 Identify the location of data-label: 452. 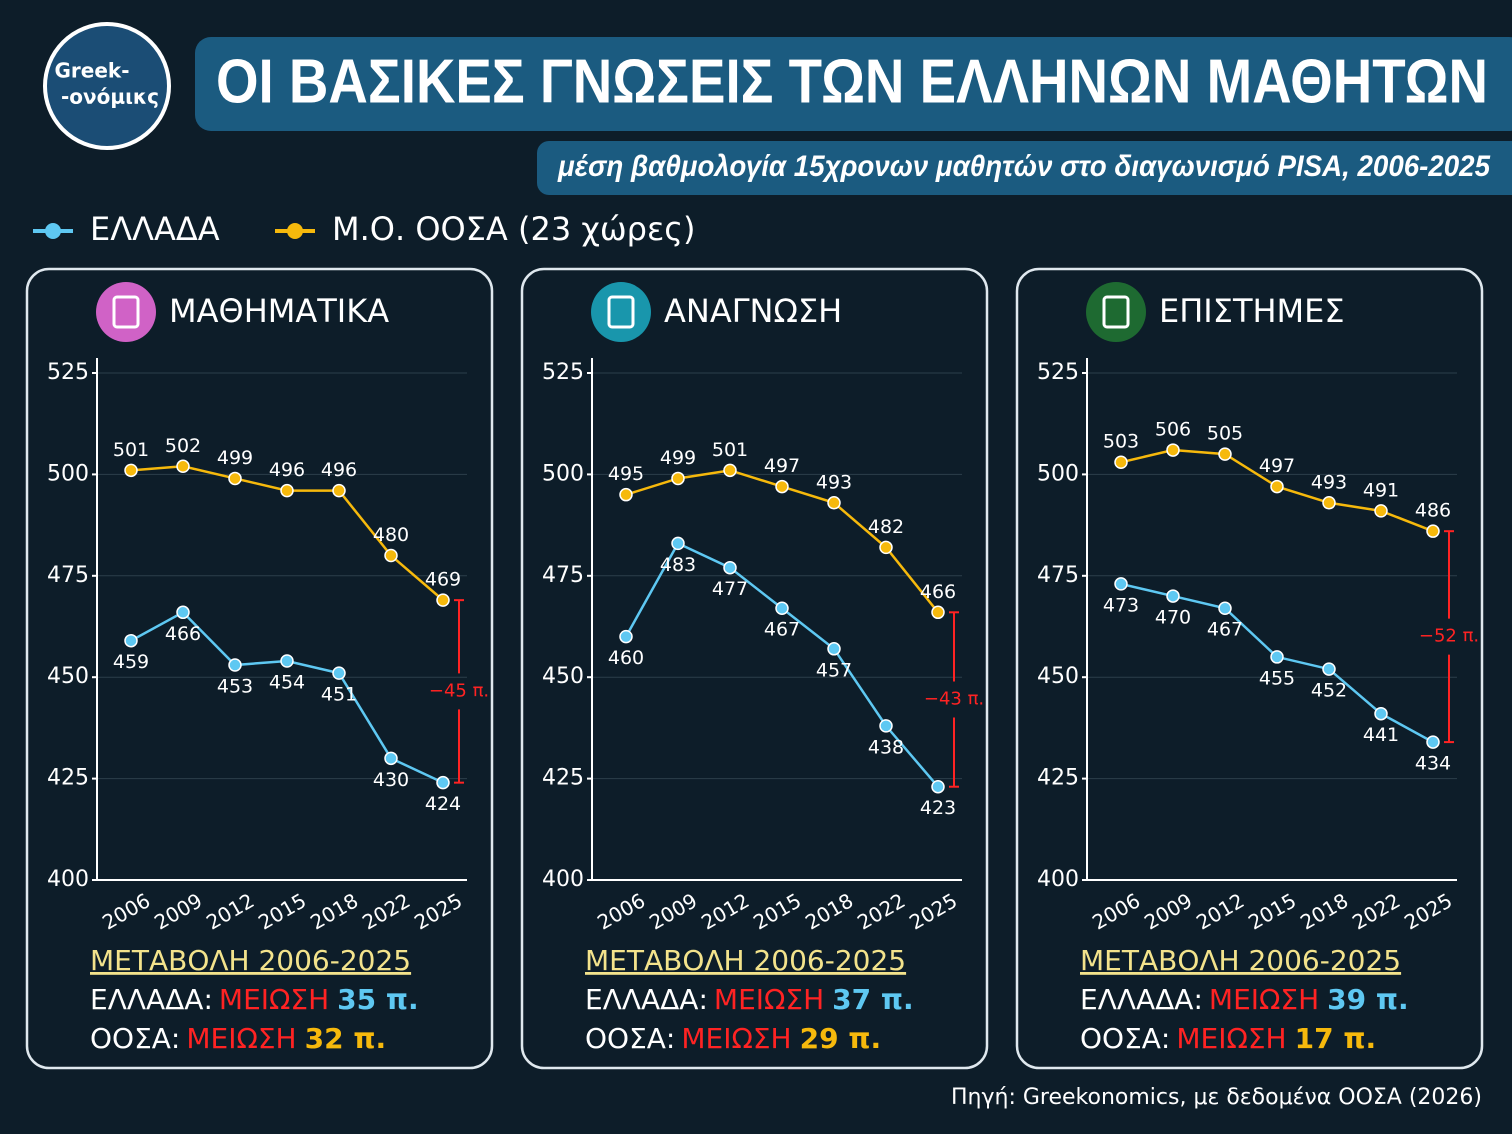
(1329, 691).